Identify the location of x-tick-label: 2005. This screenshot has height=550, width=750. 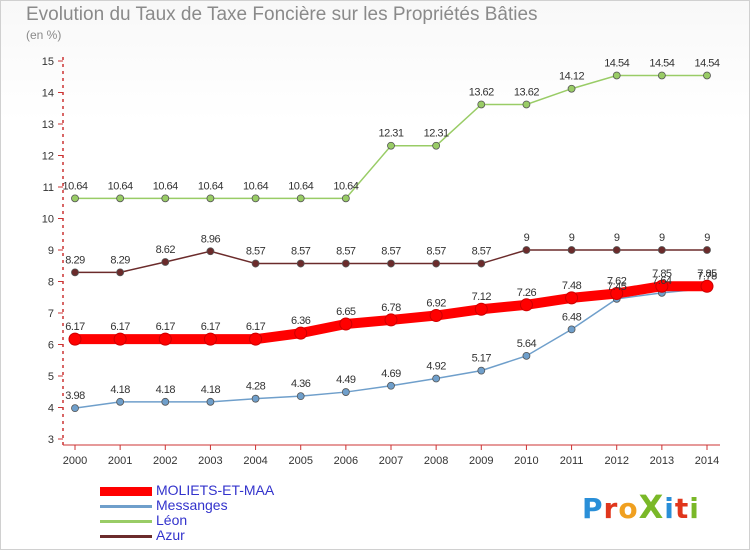
(300, 461).